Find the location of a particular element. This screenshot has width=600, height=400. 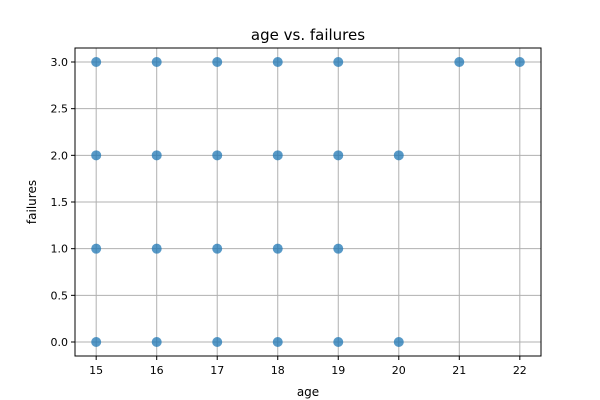

x-tick-label: 15 is located at coordinates (96, 370).